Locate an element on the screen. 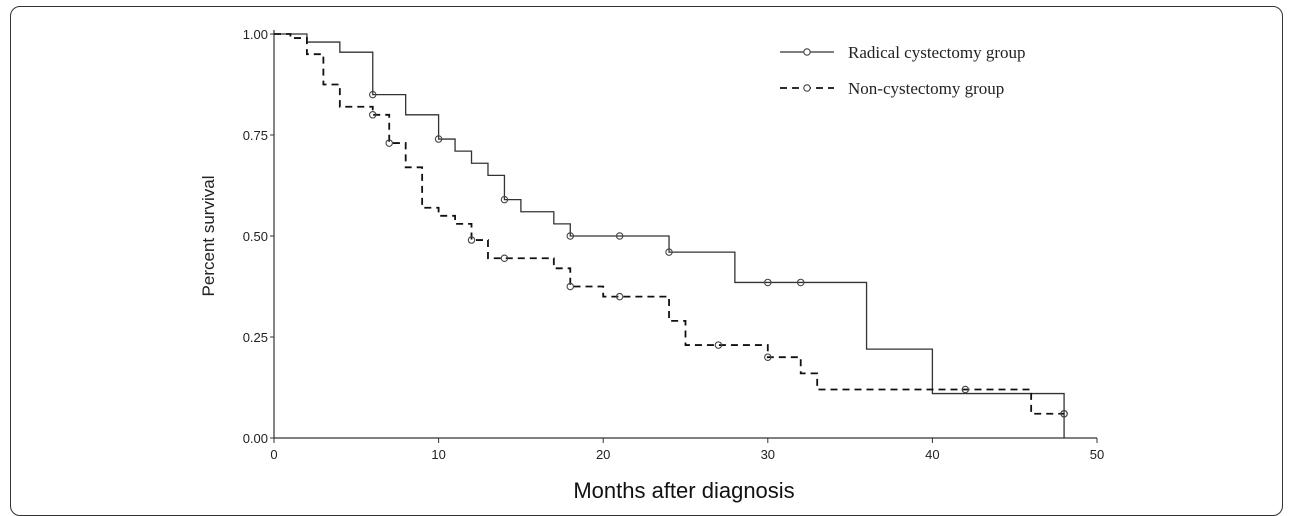  y-tick-label: 0.25 is located at coordinates (255, 337).